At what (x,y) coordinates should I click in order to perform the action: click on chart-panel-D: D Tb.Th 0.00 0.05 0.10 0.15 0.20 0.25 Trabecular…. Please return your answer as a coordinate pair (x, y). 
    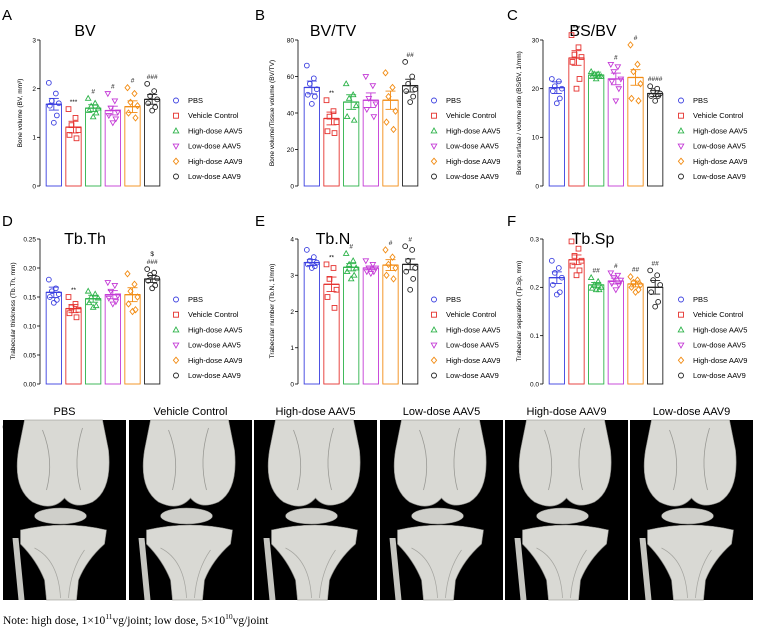
    Looking at the image, I should click on (122, 300).